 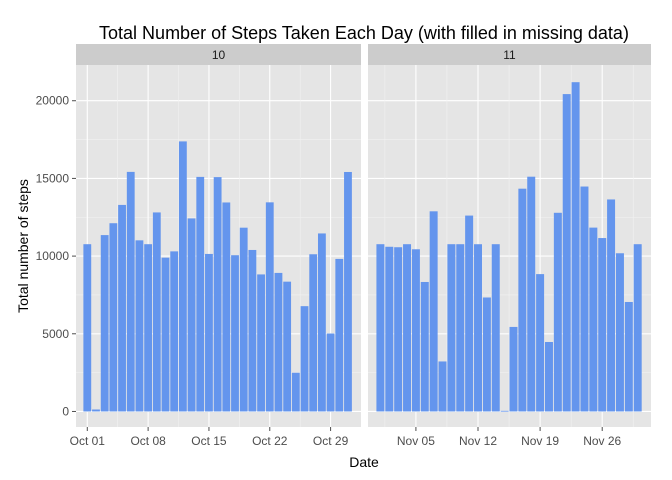 What do you see at coordinates (148, 441) in the screenshot?
I see `x-tick-label: Oct 08` at bounding box center [148, 441].